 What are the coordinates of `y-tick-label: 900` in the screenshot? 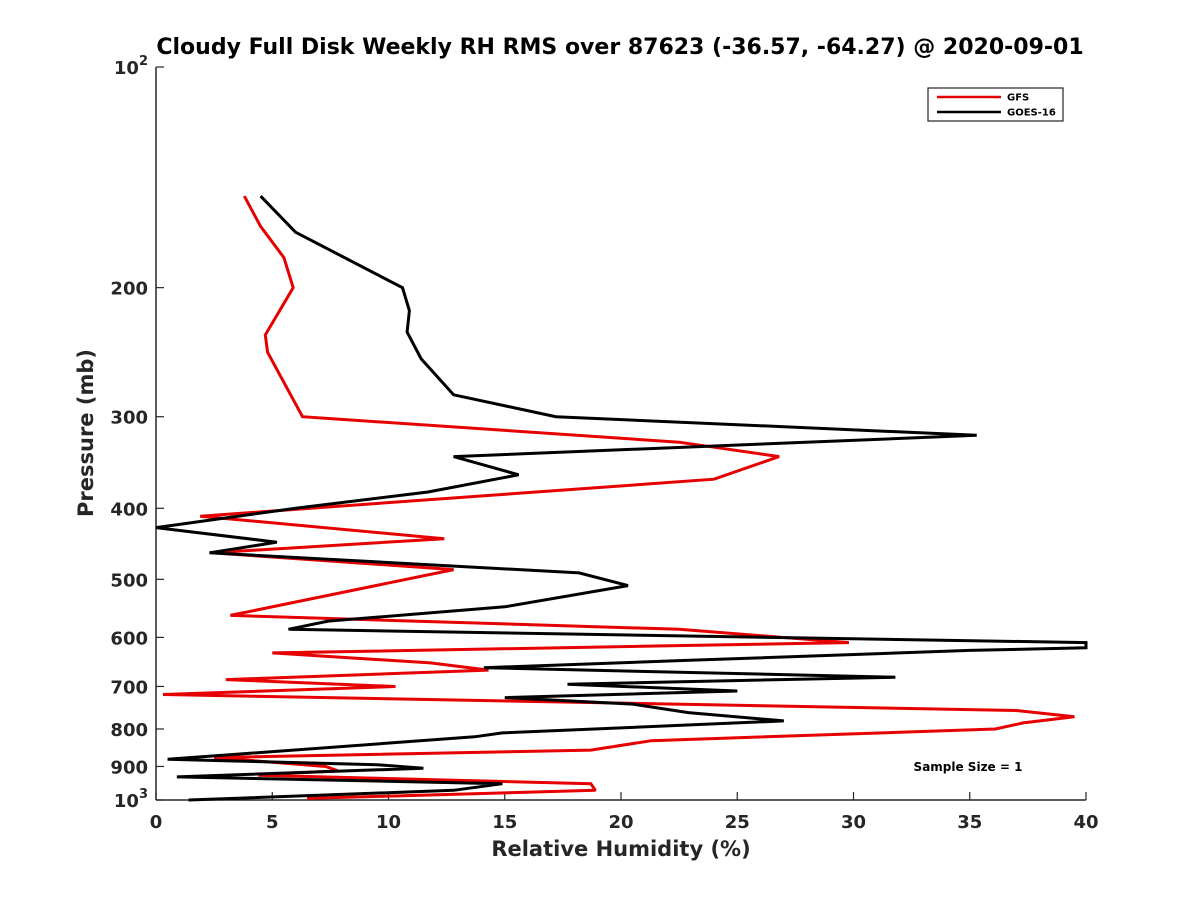 It's located at (129, 767).